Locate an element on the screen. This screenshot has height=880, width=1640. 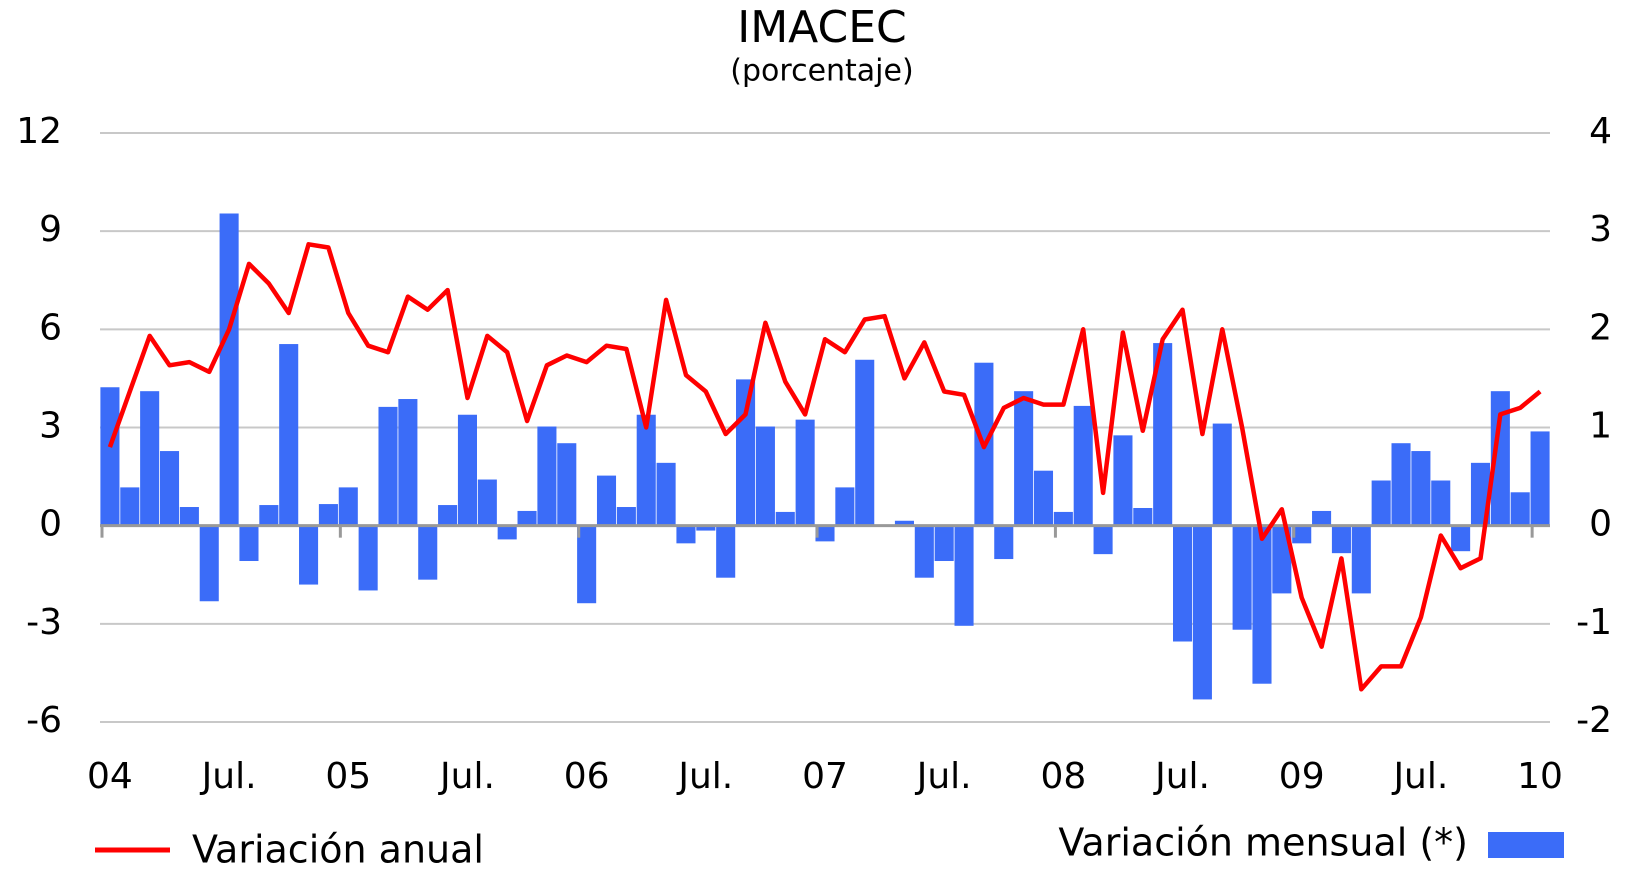
y2-tick-label: -2 is located at coordinates (1594, 720).